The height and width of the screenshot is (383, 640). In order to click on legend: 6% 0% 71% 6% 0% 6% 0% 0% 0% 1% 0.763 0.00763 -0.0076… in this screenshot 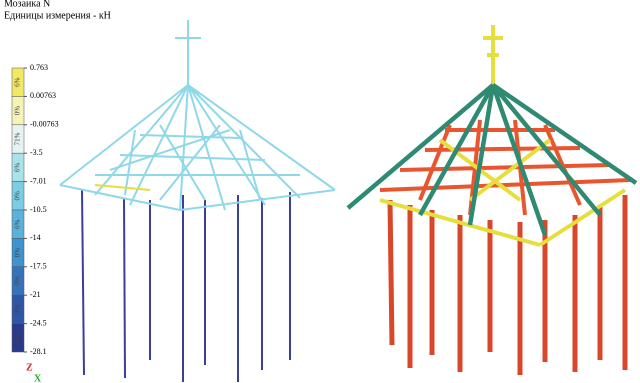, I will do `click(35, 209)`.